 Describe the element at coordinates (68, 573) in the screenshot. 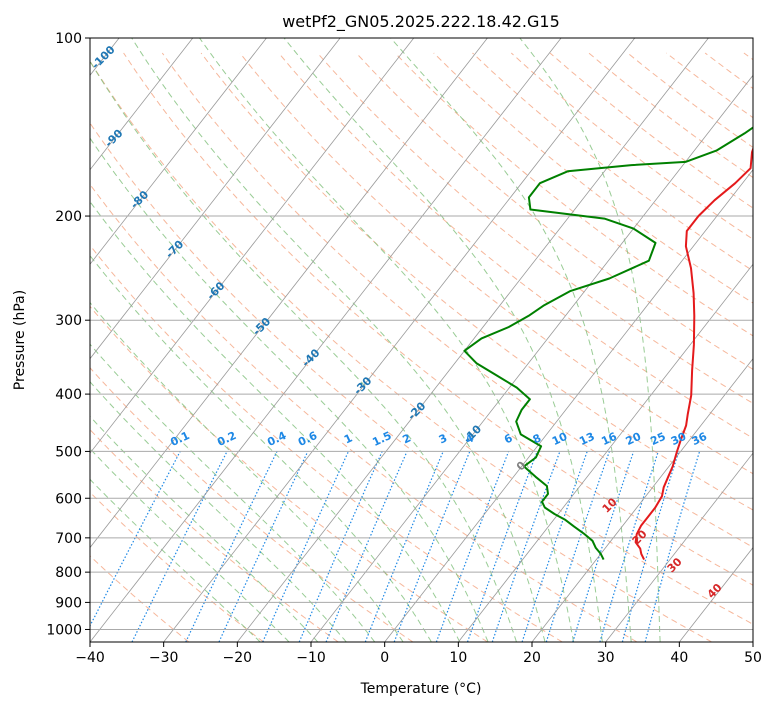

I see `y-tick-label: 800` at that location.